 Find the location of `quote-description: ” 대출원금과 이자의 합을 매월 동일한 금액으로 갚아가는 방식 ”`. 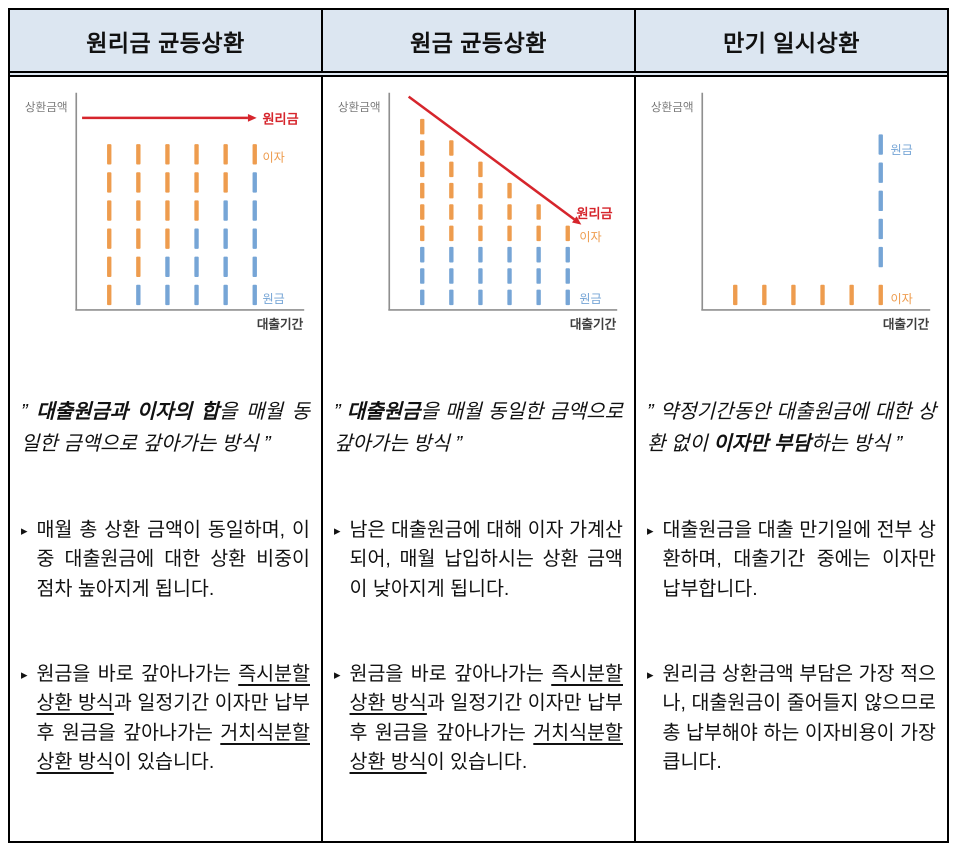

quote-description: ” 대출원금과 이자의 합을 매월 동일한 금액으로 갚아가는 방식 ” is located at coordinates (165, 428).